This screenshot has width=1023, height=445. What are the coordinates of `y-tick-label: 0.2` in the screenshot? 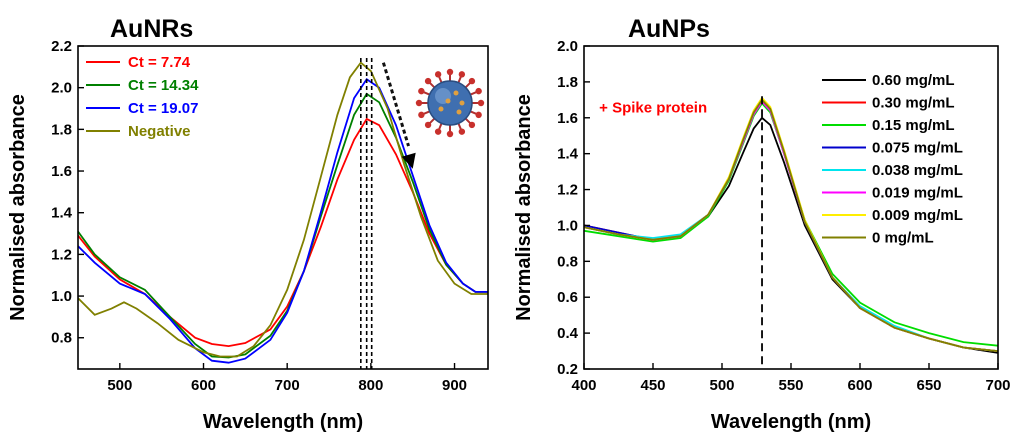 It's located at (567, 369).